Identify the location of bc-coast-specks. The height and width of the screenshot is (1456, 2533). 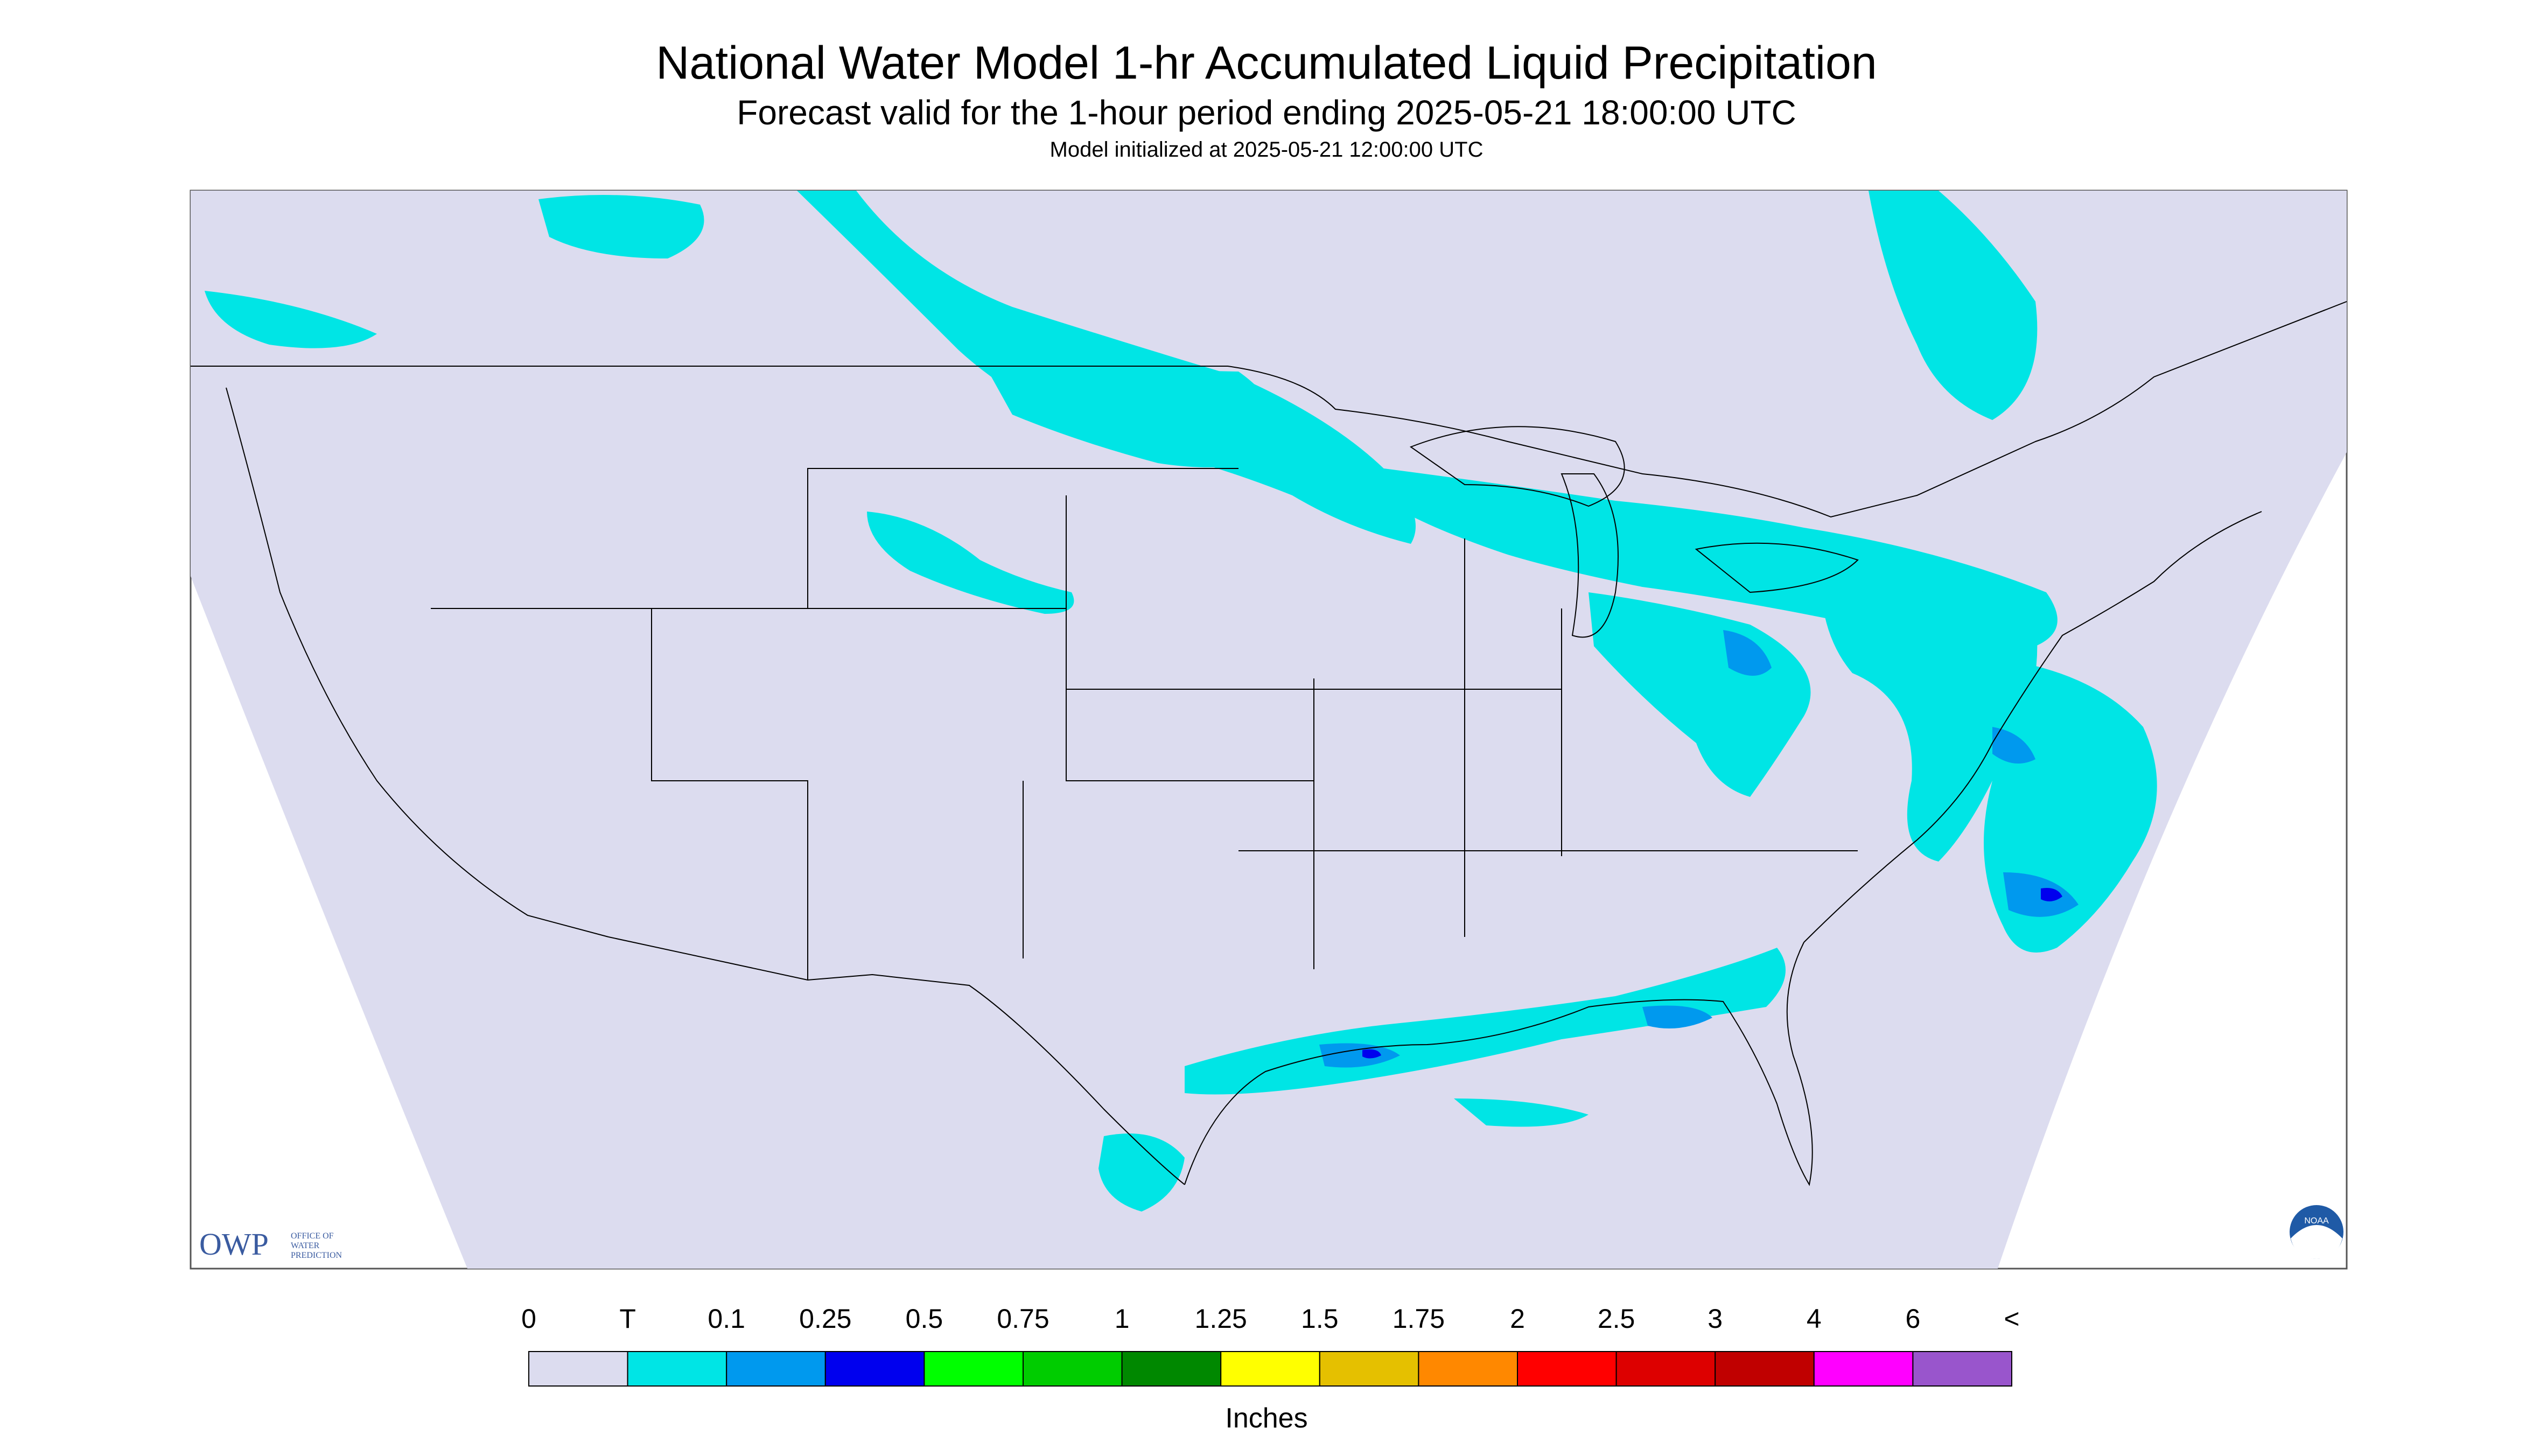
(291, 319).